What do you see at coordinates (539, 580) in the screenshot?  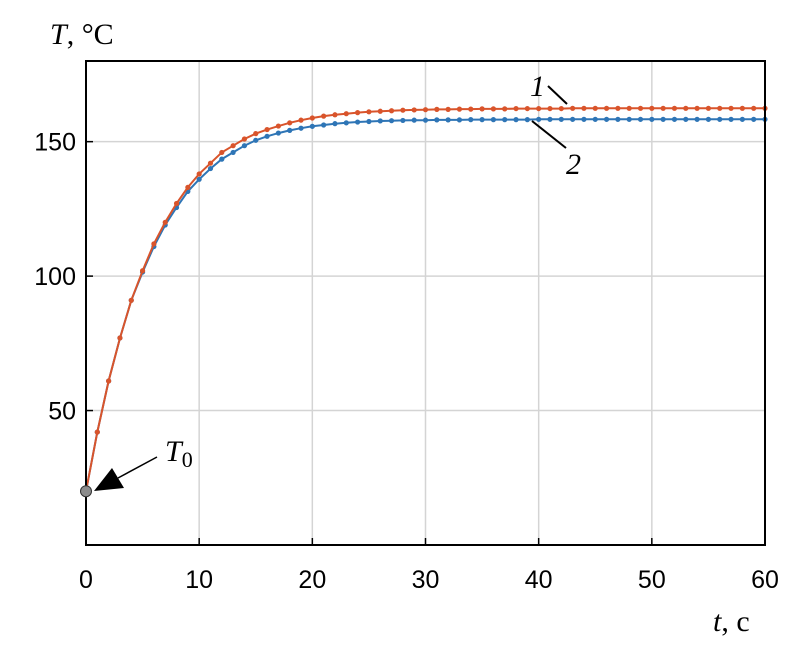 I see `x-tick-label: 40` at bounding box center [539, 580].